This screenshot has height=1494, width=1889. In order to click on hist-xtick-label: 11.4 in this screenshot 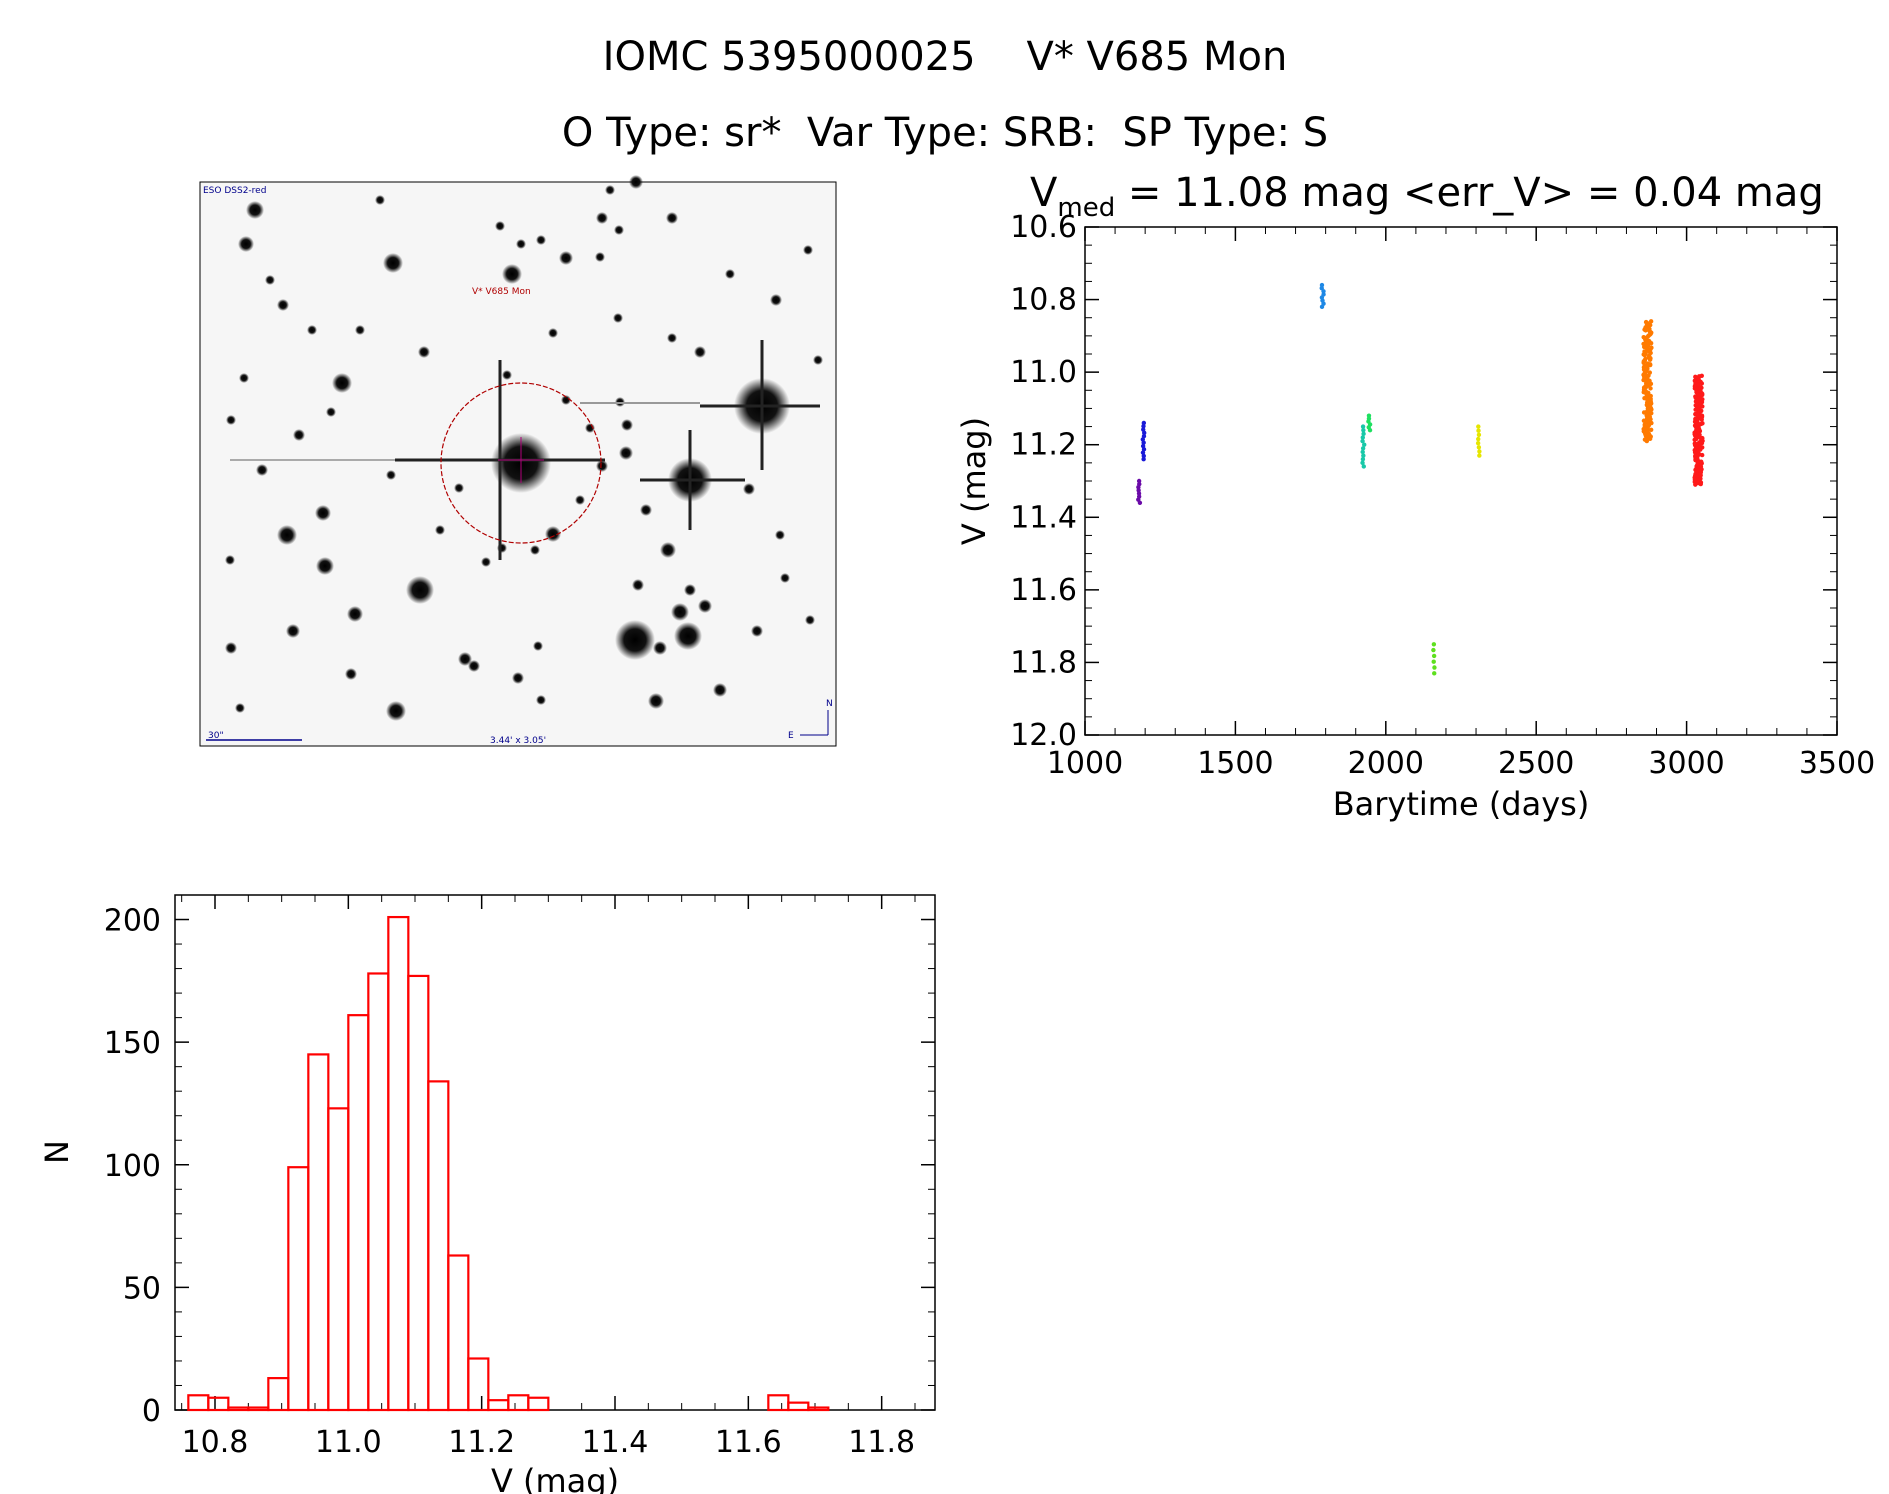, I will do `click(615, 1442)`.